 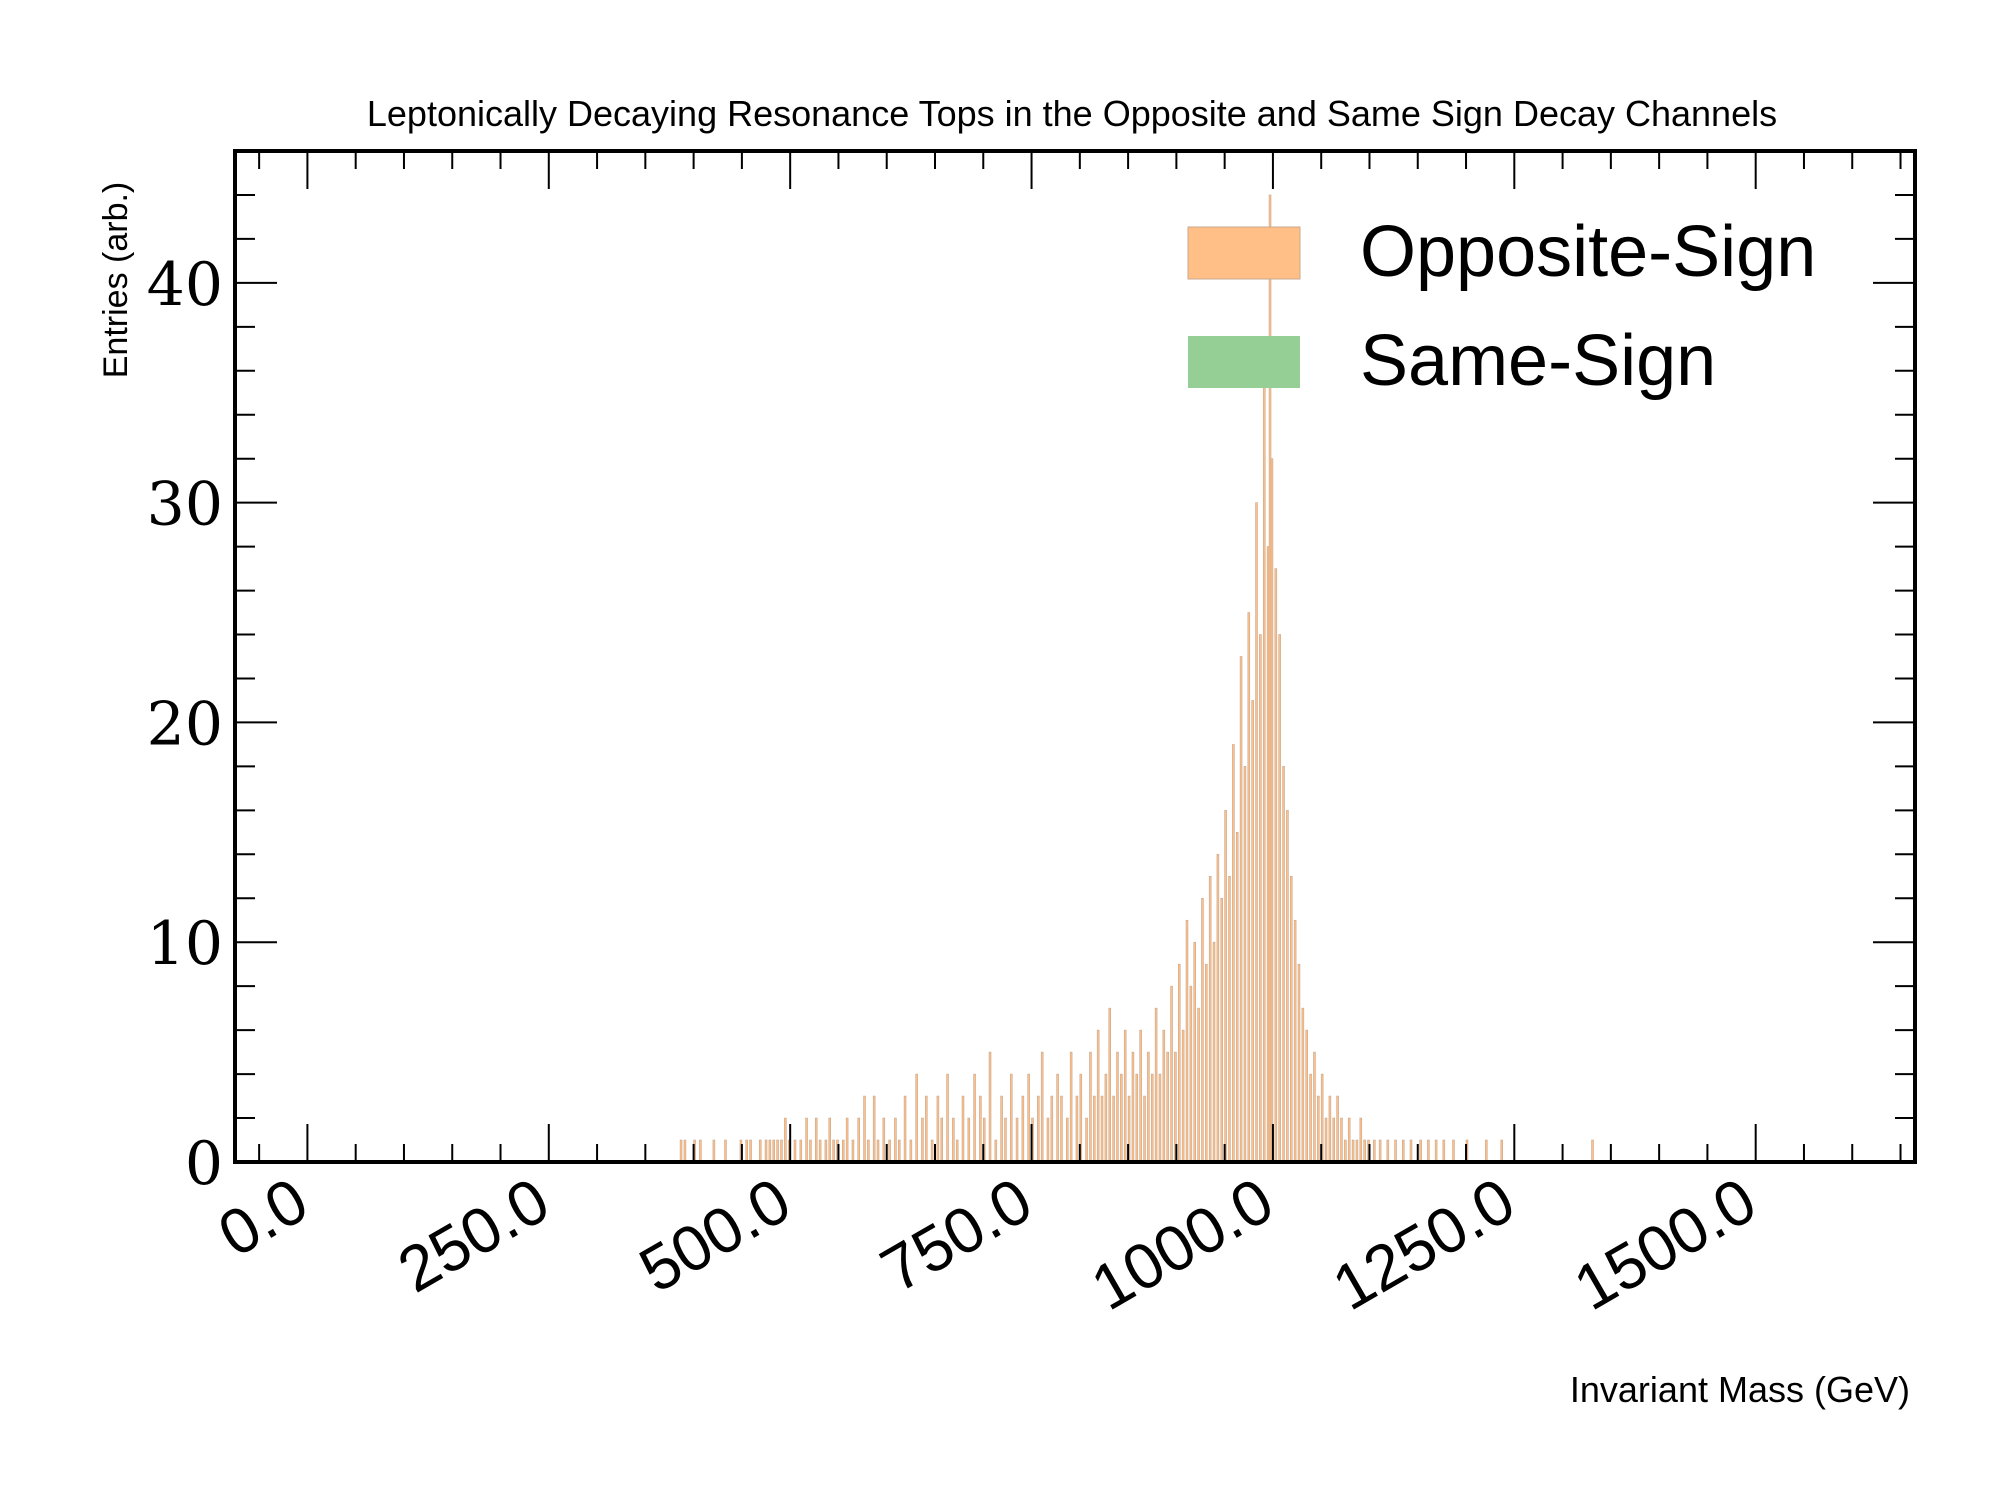 What do you see at coordinates (185, 505) in the screenshot?
I see `y-tick-label: 30` at bounding box center [185, 505].